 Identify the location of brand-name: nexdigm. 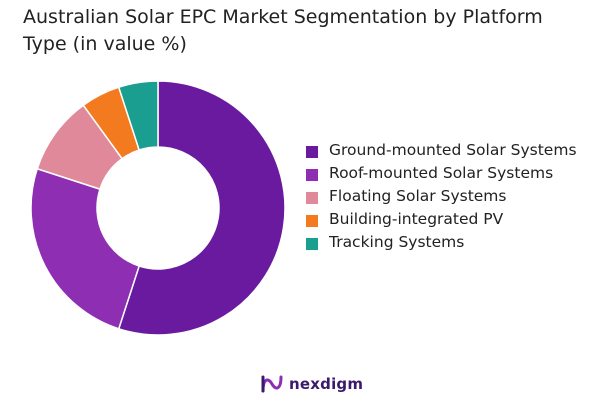
(326, 384).